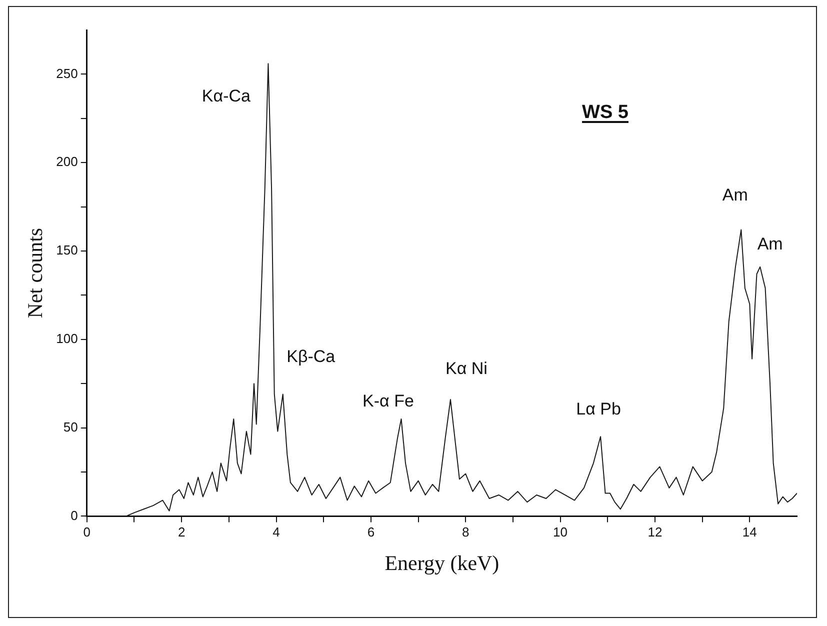  Describe the element at coordinates (67, 250) in the screenshot. I see `y-tick-label: 150` at that location.